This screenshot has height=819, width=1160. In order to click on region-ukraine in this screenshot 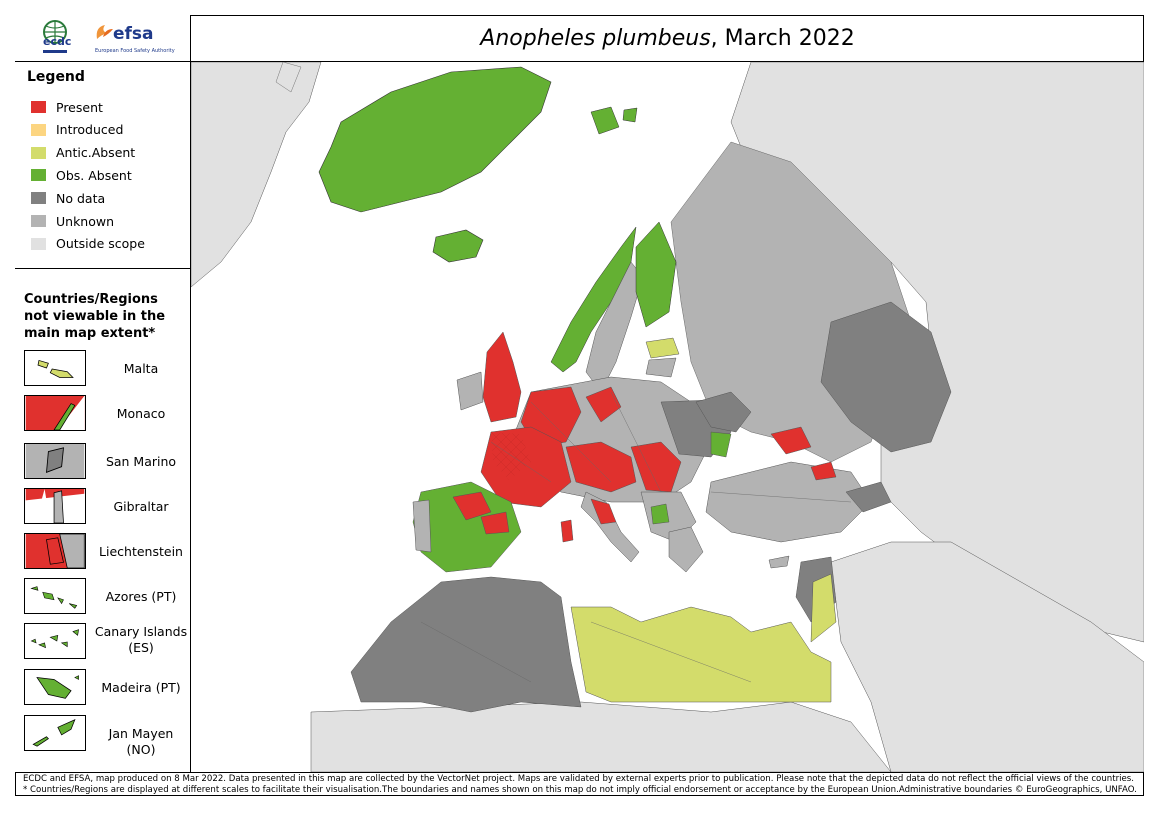, I will do `click(723, 412)`.